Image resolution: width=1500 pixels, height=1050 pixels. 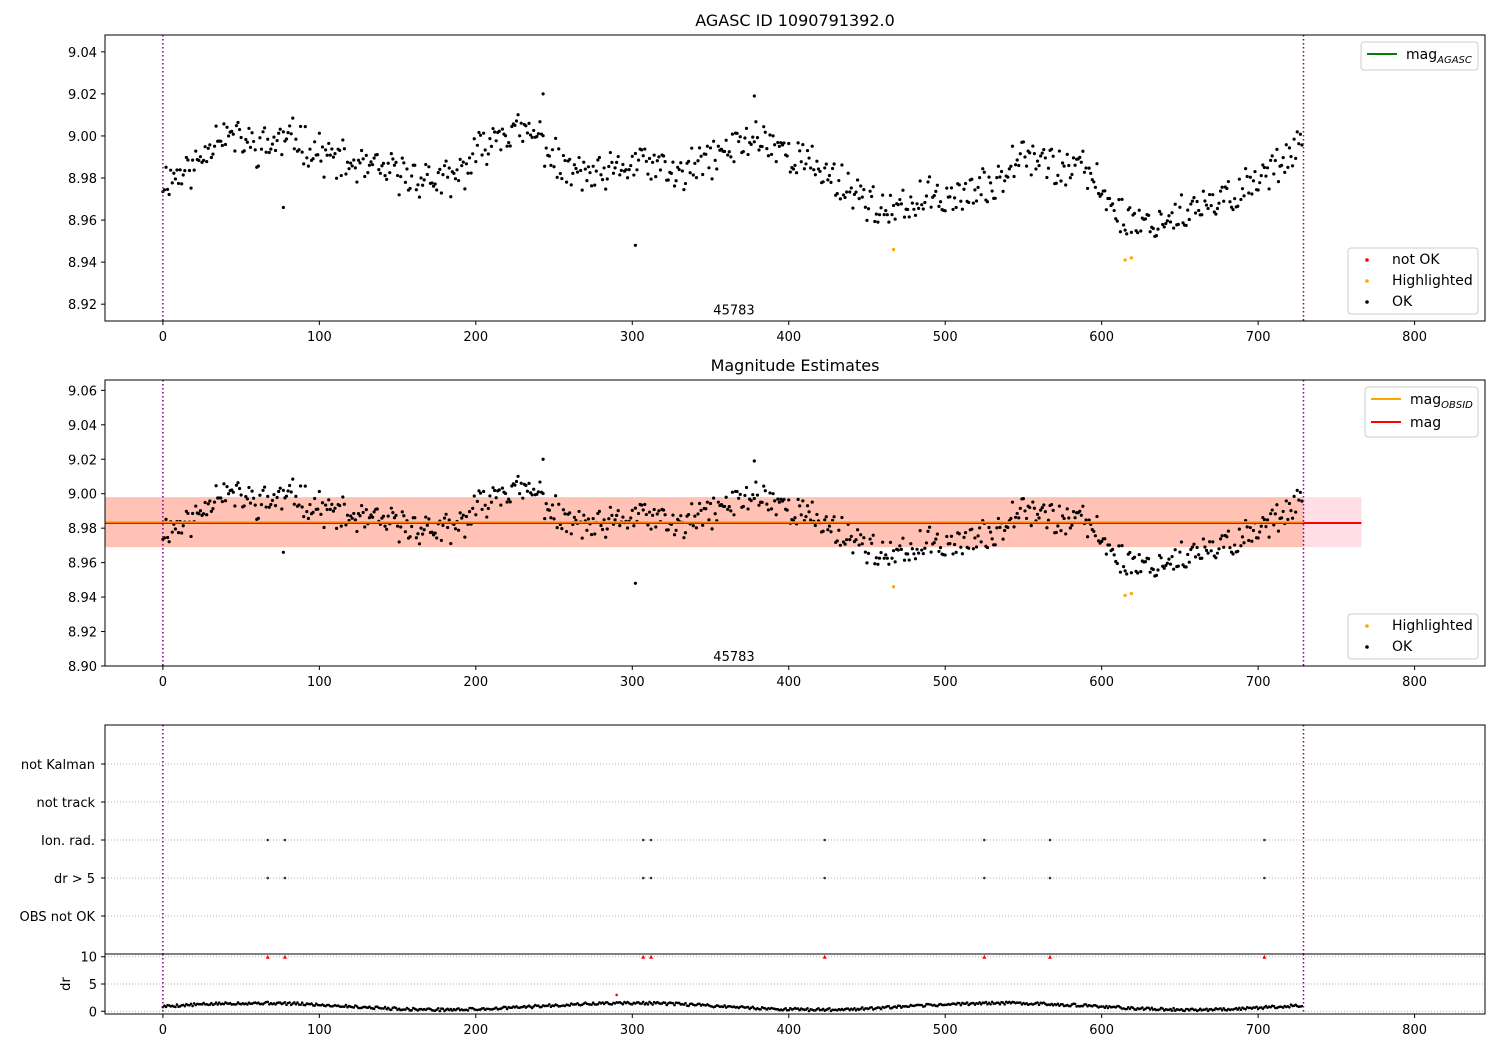 I want to click on dr-data-points, so click(x=732, y=983).